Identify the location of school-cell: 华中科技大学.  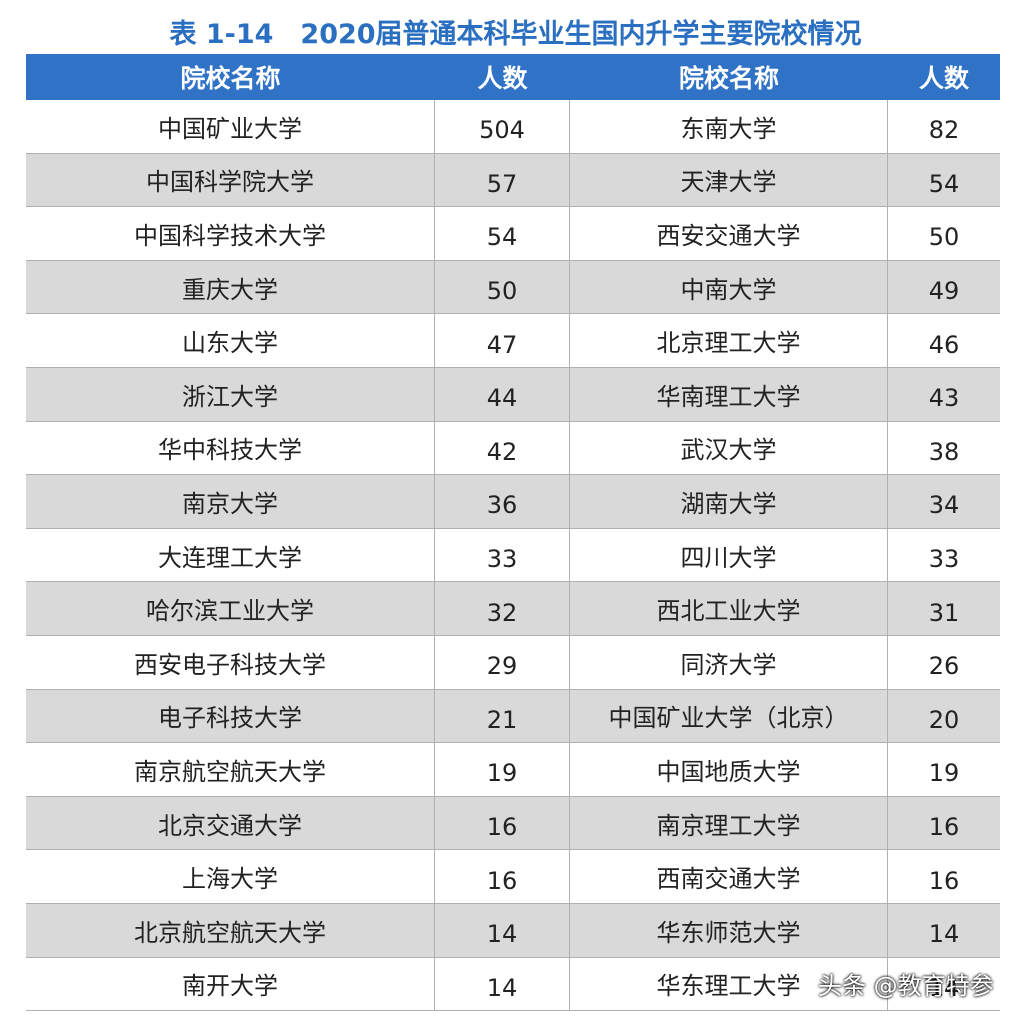
(230, 448).